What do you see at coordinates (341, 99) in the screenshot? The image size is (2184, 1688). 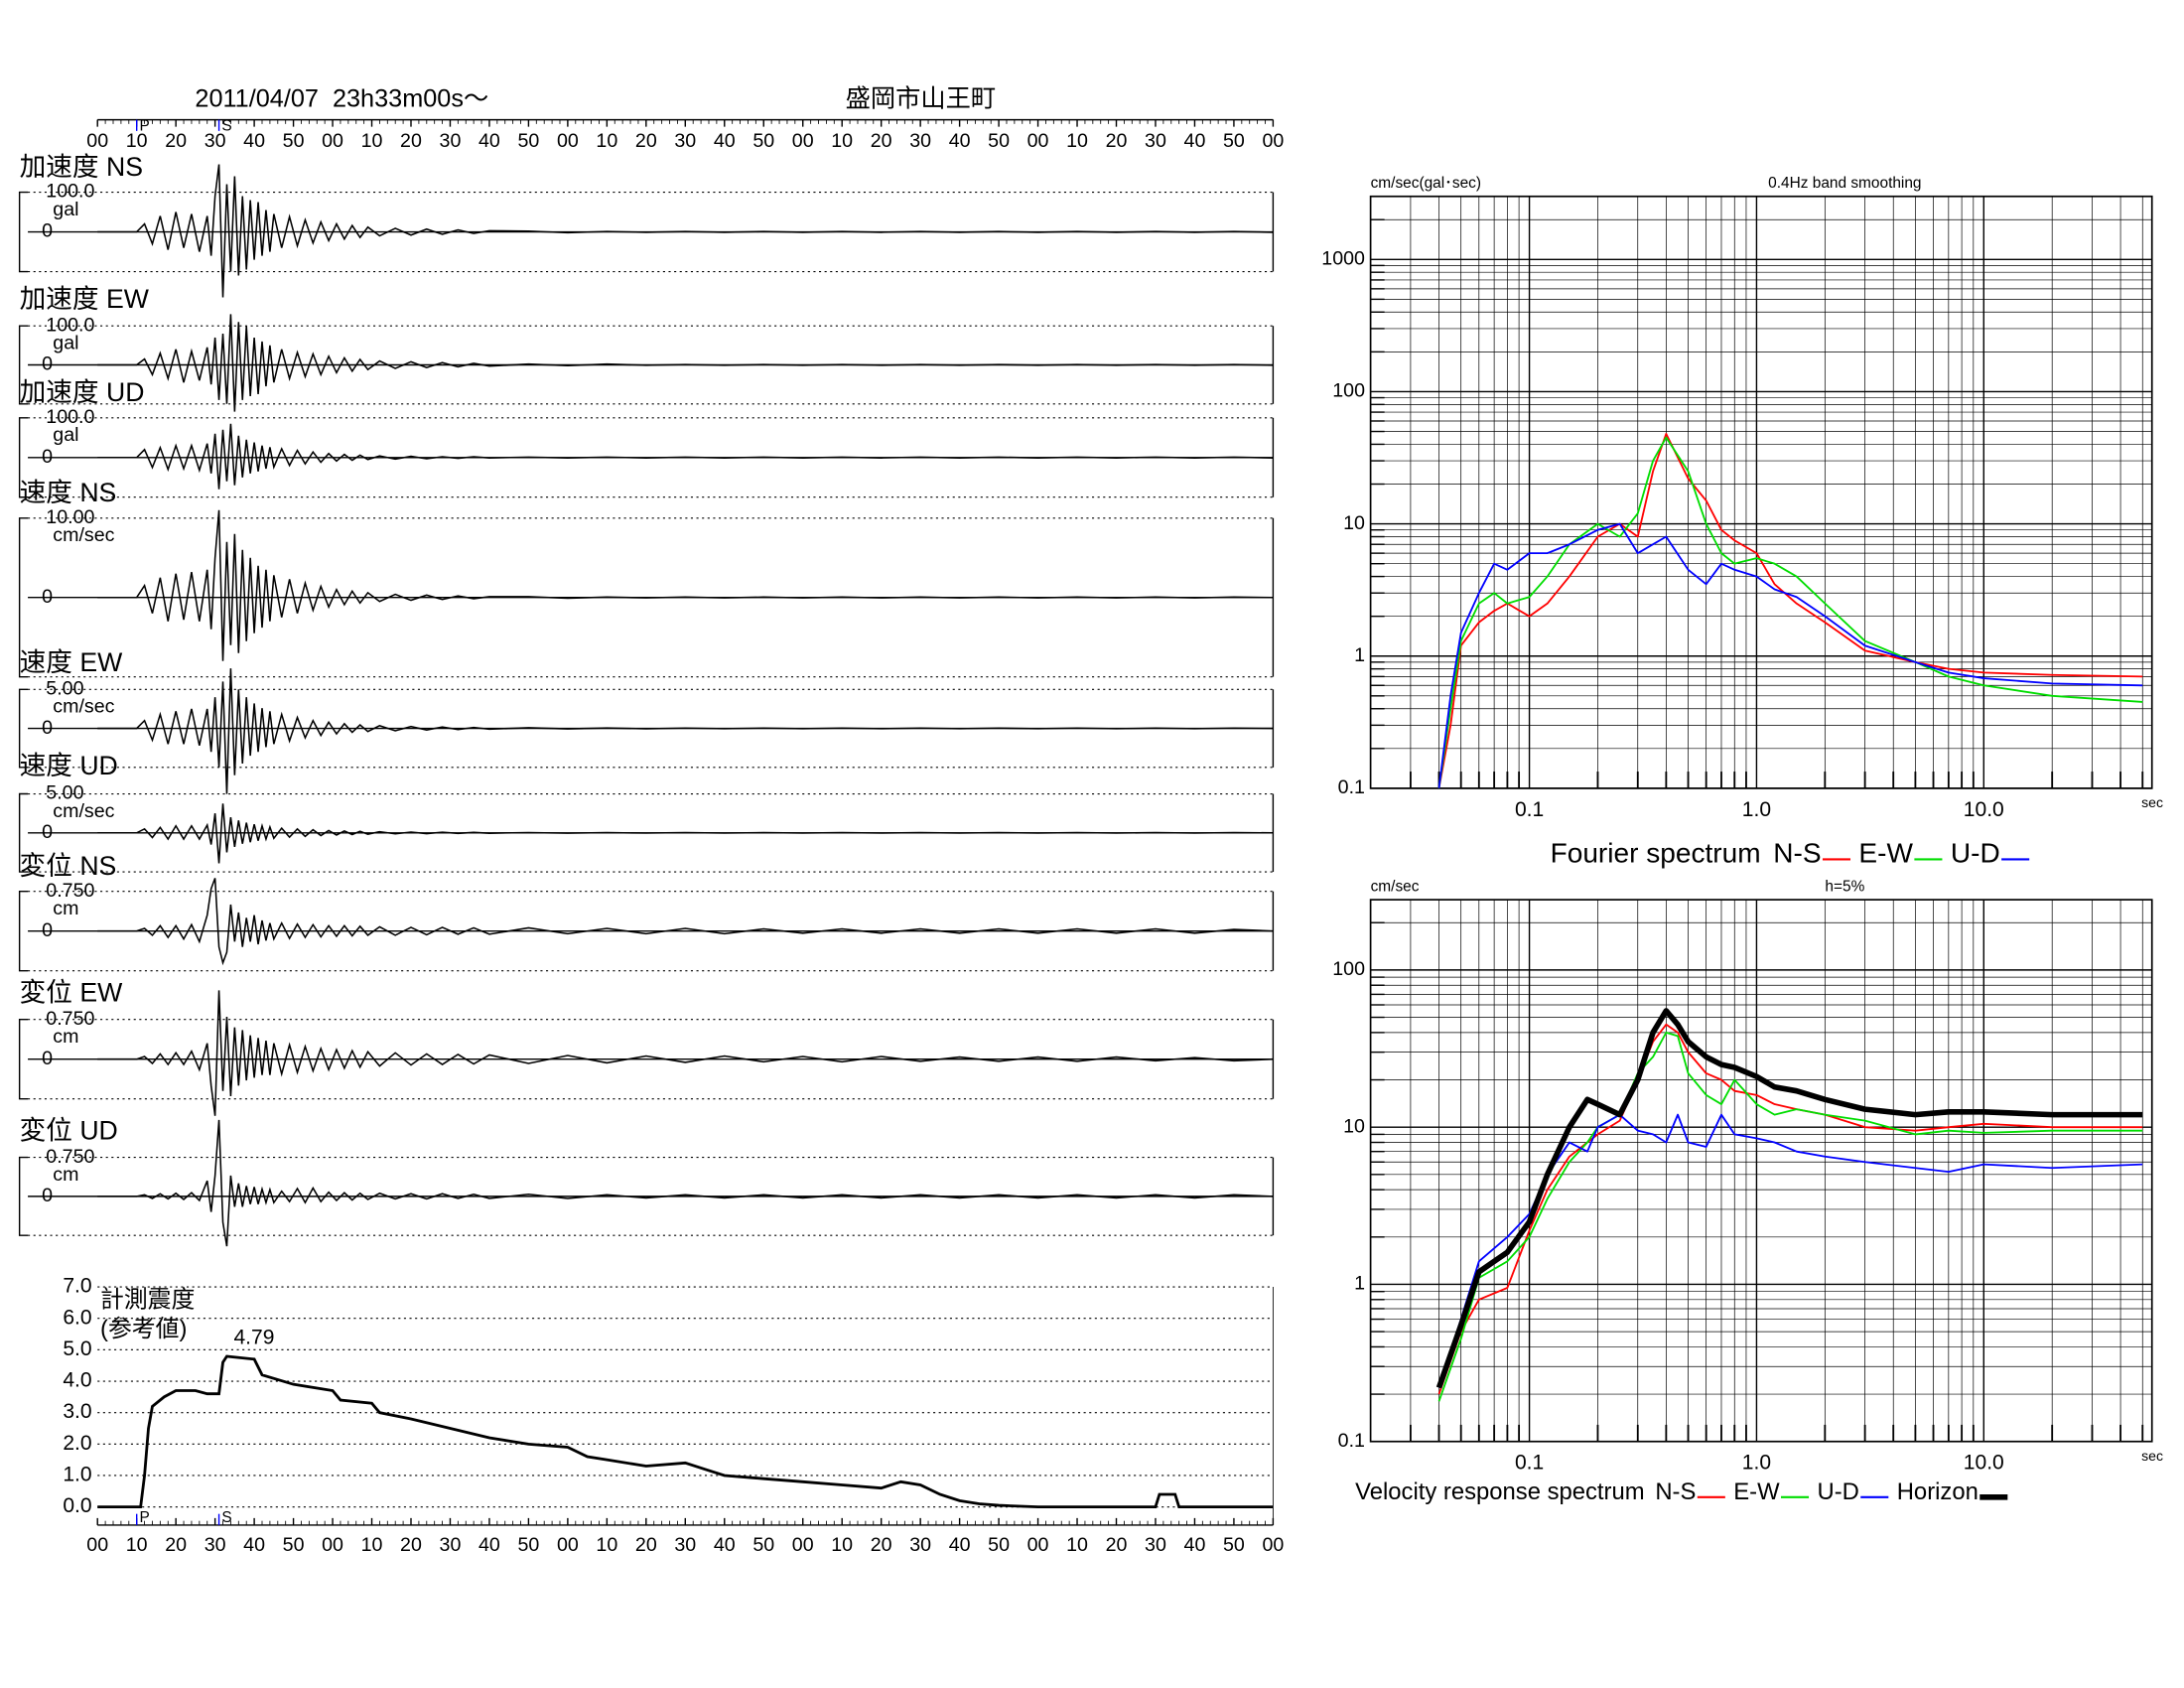 I see `record-datetime: 2011/04/07 23h33m00s～` at bounding box center [341, 99].